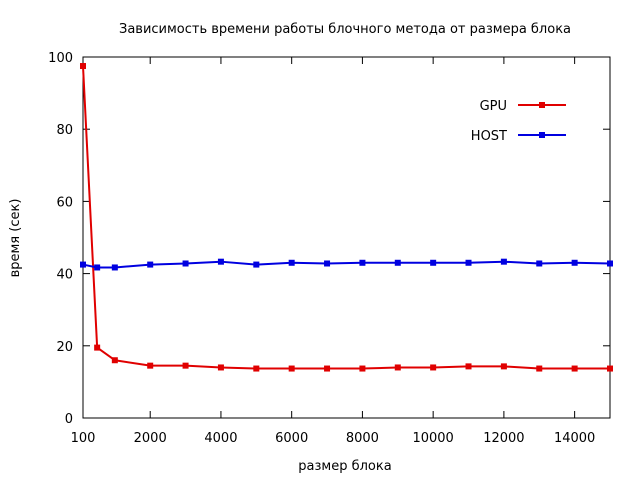  What do you see at coordinates (64, 202) in the screenshot?
I see `y-tick-label: 60` at bounding box center [64, 202].